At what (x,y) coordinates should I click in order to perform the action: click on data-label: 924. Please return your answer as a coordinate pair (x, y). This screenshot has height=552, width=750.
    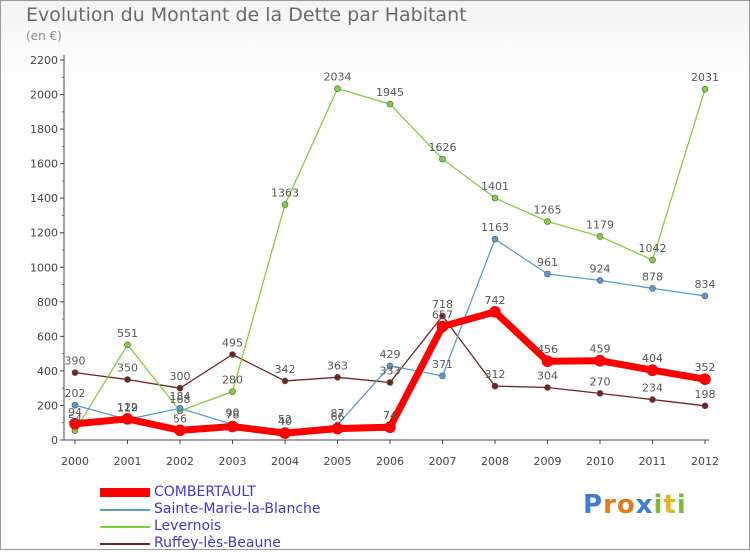
    Looking at the image, I should click on (600, 268).